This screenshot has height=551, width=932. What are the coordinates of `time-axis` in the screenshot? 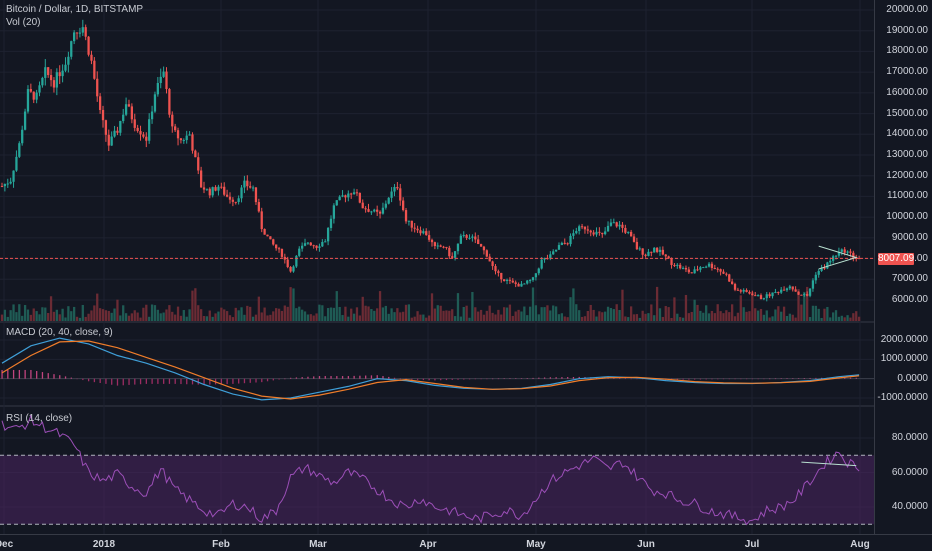 It's located at (466, 542).